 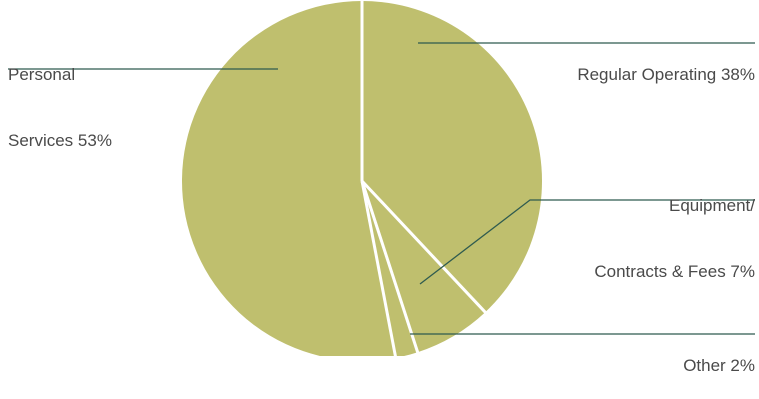 What do you see at coordinates (674, 228) in the screenshot?
I see `label-equipment-contracts-fees: Equipment/ Contracts & Fees 7%` at bounding box center [674, 228].